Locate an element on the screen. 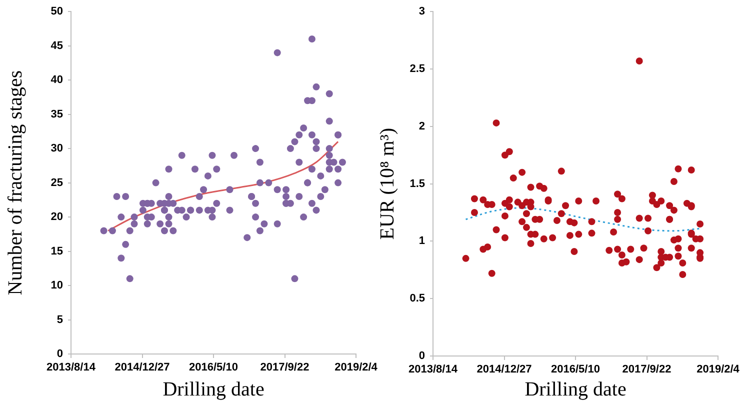 The image size is (747, 406). y-tick-label: 2.5 is located at coordinates (417, 69).